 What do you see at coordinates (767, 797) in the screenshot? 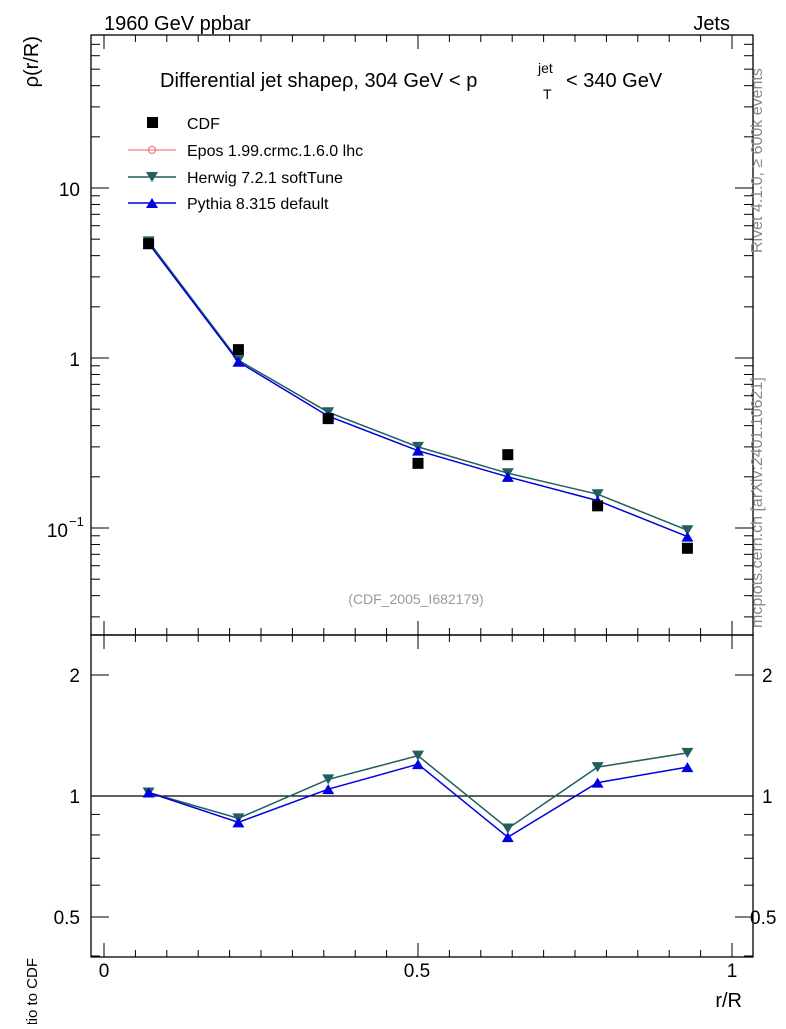
I see `ratio-tick-label-1-right: 1` at bounding box center [767, 797].